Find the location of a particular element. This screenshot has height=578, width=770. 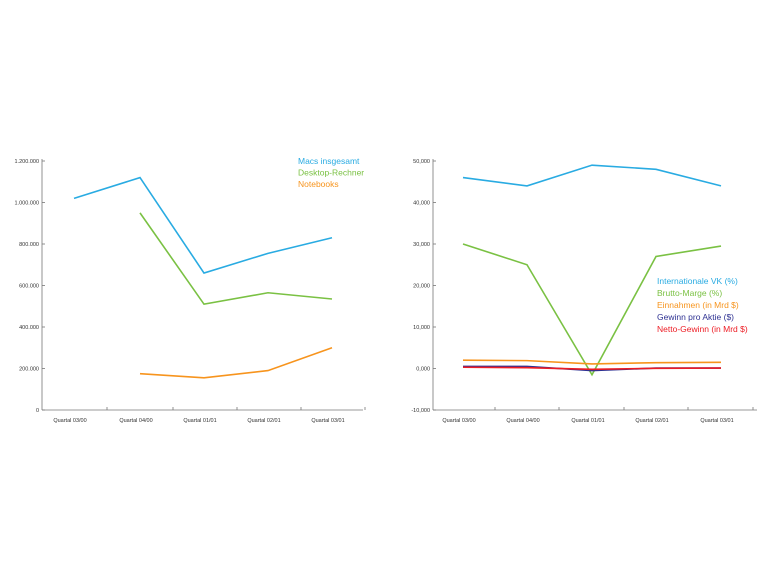

y-tick-label: -10,000 is located at coordinates (420, 411).